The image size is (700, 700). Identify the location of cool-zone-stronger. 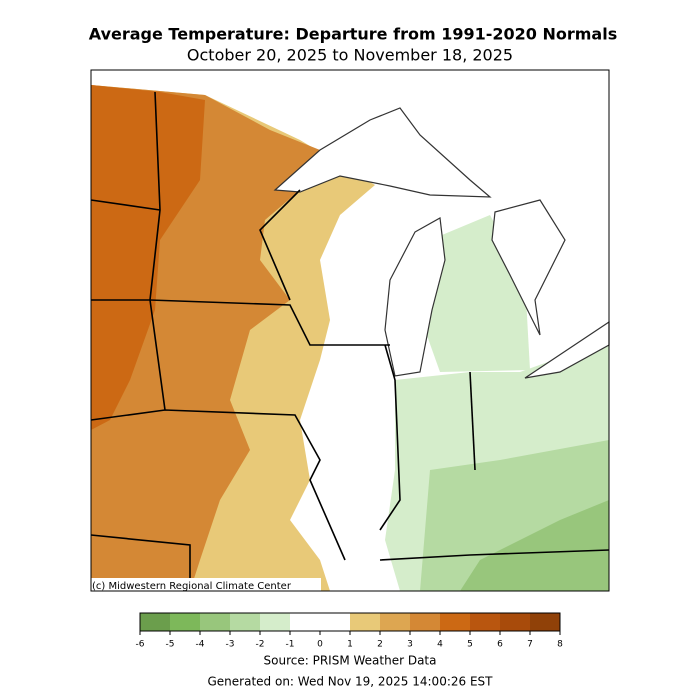
(534, 545).